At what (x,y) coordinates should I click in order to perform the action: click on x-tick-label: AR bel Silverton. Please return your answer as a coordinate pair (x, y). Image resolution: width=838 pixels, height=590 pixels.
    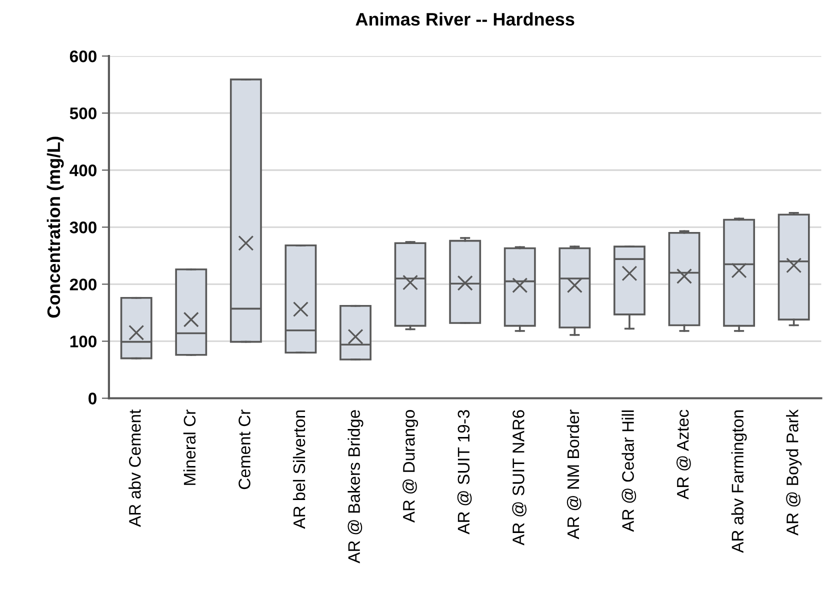
    Looking at the image, I should click on (299, 469).